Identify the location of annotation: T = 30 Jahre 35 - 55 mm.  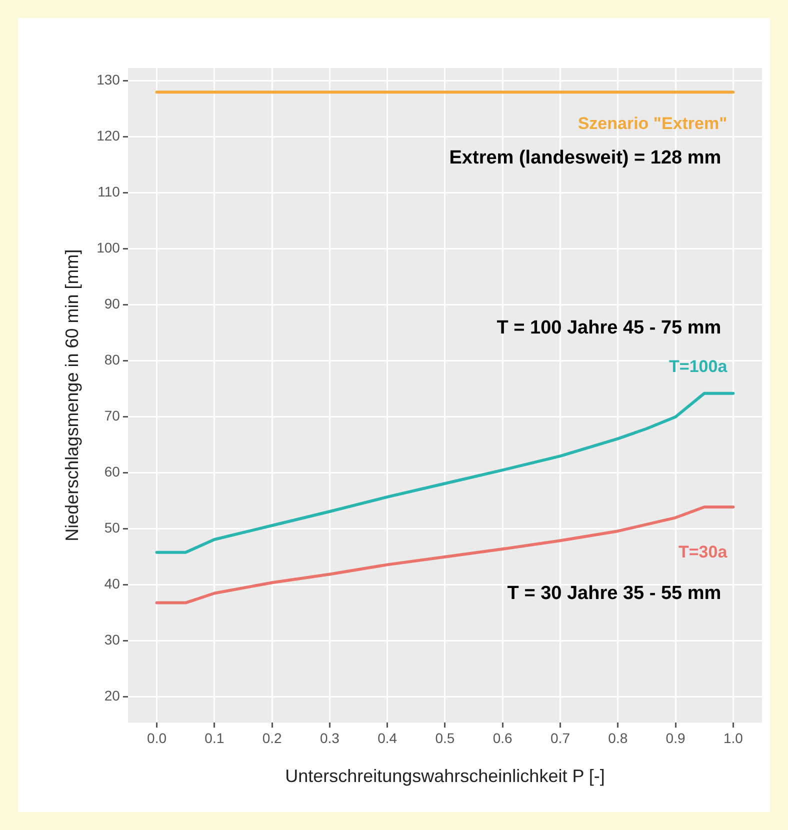
(614, 593).